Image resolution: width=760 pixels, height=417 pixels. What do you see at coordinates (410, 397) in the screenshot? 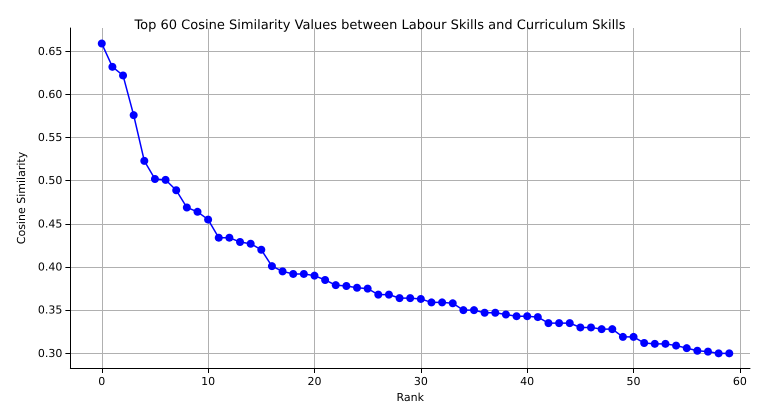
I see `x-axis-title: Rank` at bounding box center [410, 397].